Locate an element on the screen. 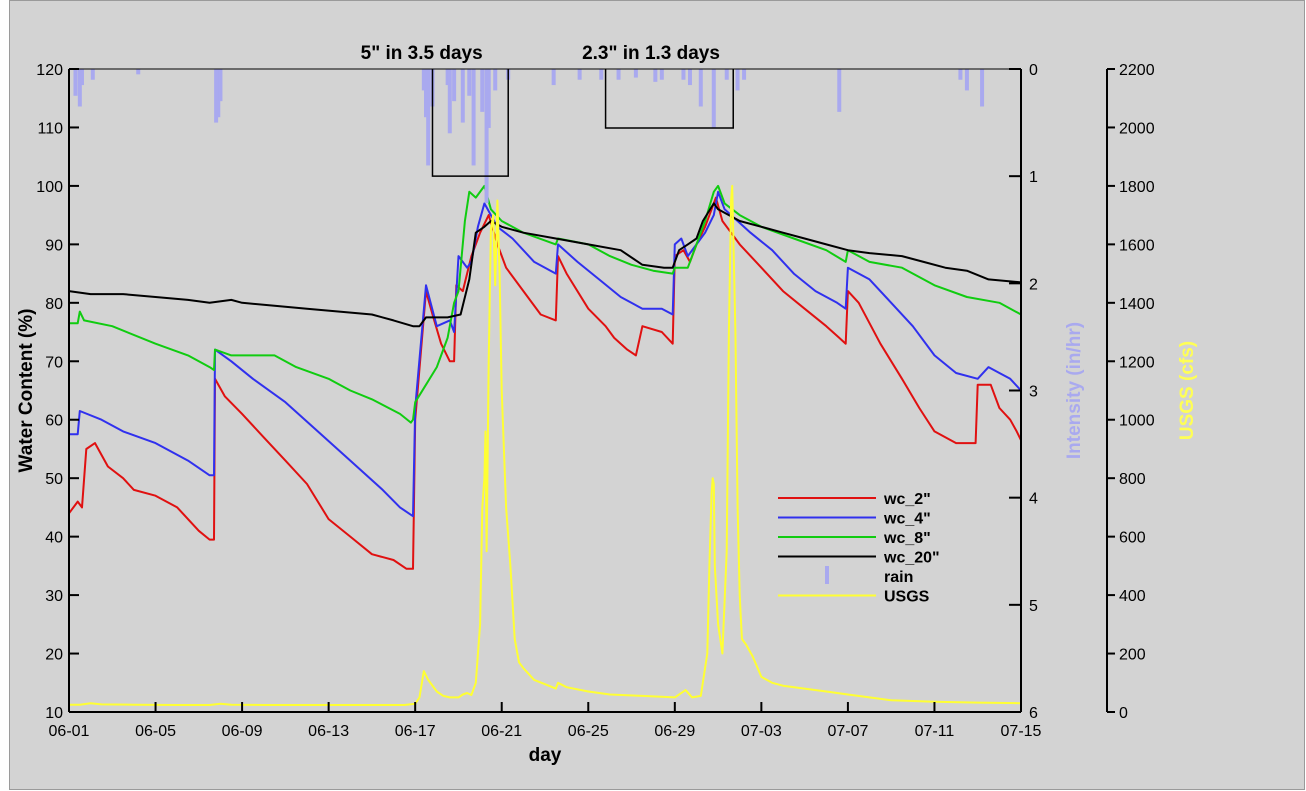 The width and height of the screenshot is (1306, 791). usgs-tick-label: 1200 is located at coordinates (1137, 362).